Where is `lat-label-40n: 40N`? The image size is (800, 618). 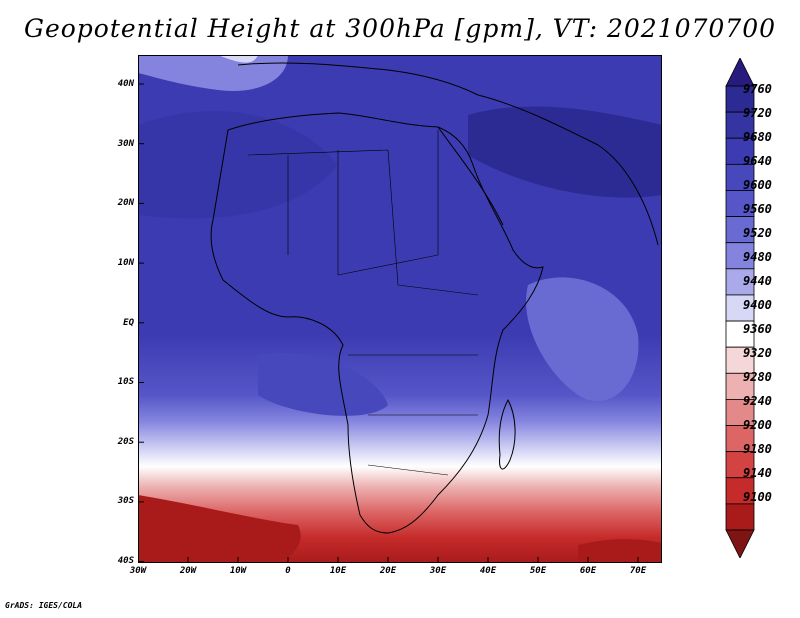
lat-label-40n: 40N is located at coordinates (125, 84).